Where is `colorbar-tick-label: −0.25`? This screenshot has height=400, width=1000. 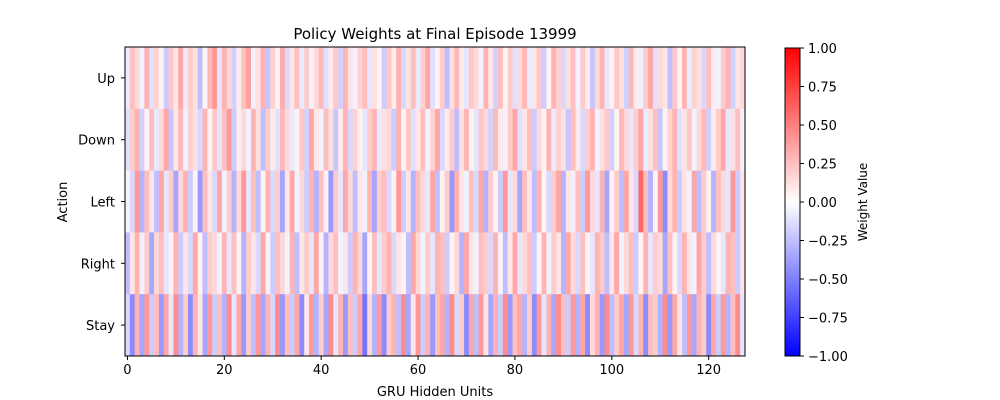 colorbar-tick-label: −0.25 is located at coordinates (828, 242).